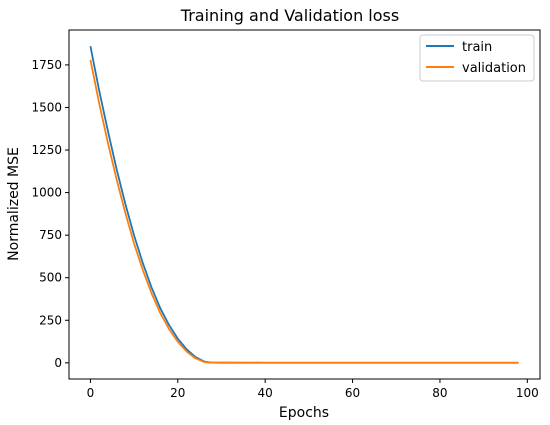  What do you see at coordinates (313, 389) in the screenshot?
I see `x-axis-ticks: 0 20 40 60 80 100` at bounding box center [313, 389].